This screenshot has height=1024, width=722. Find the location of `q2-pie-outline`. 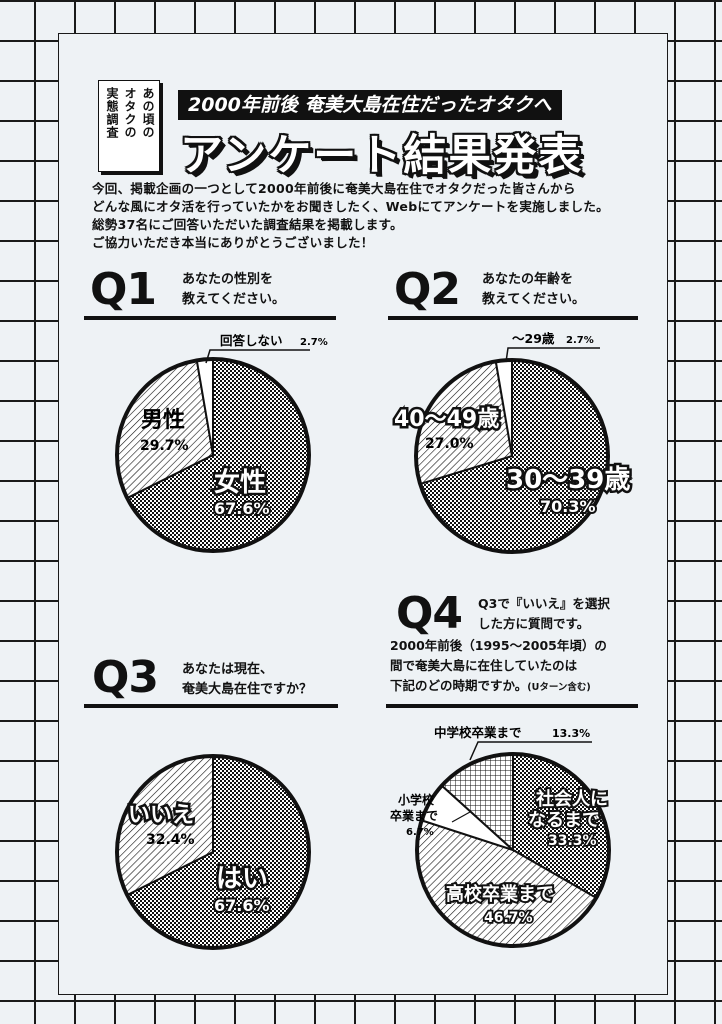

q2-pie-outline is located at coordinates (512, 456).